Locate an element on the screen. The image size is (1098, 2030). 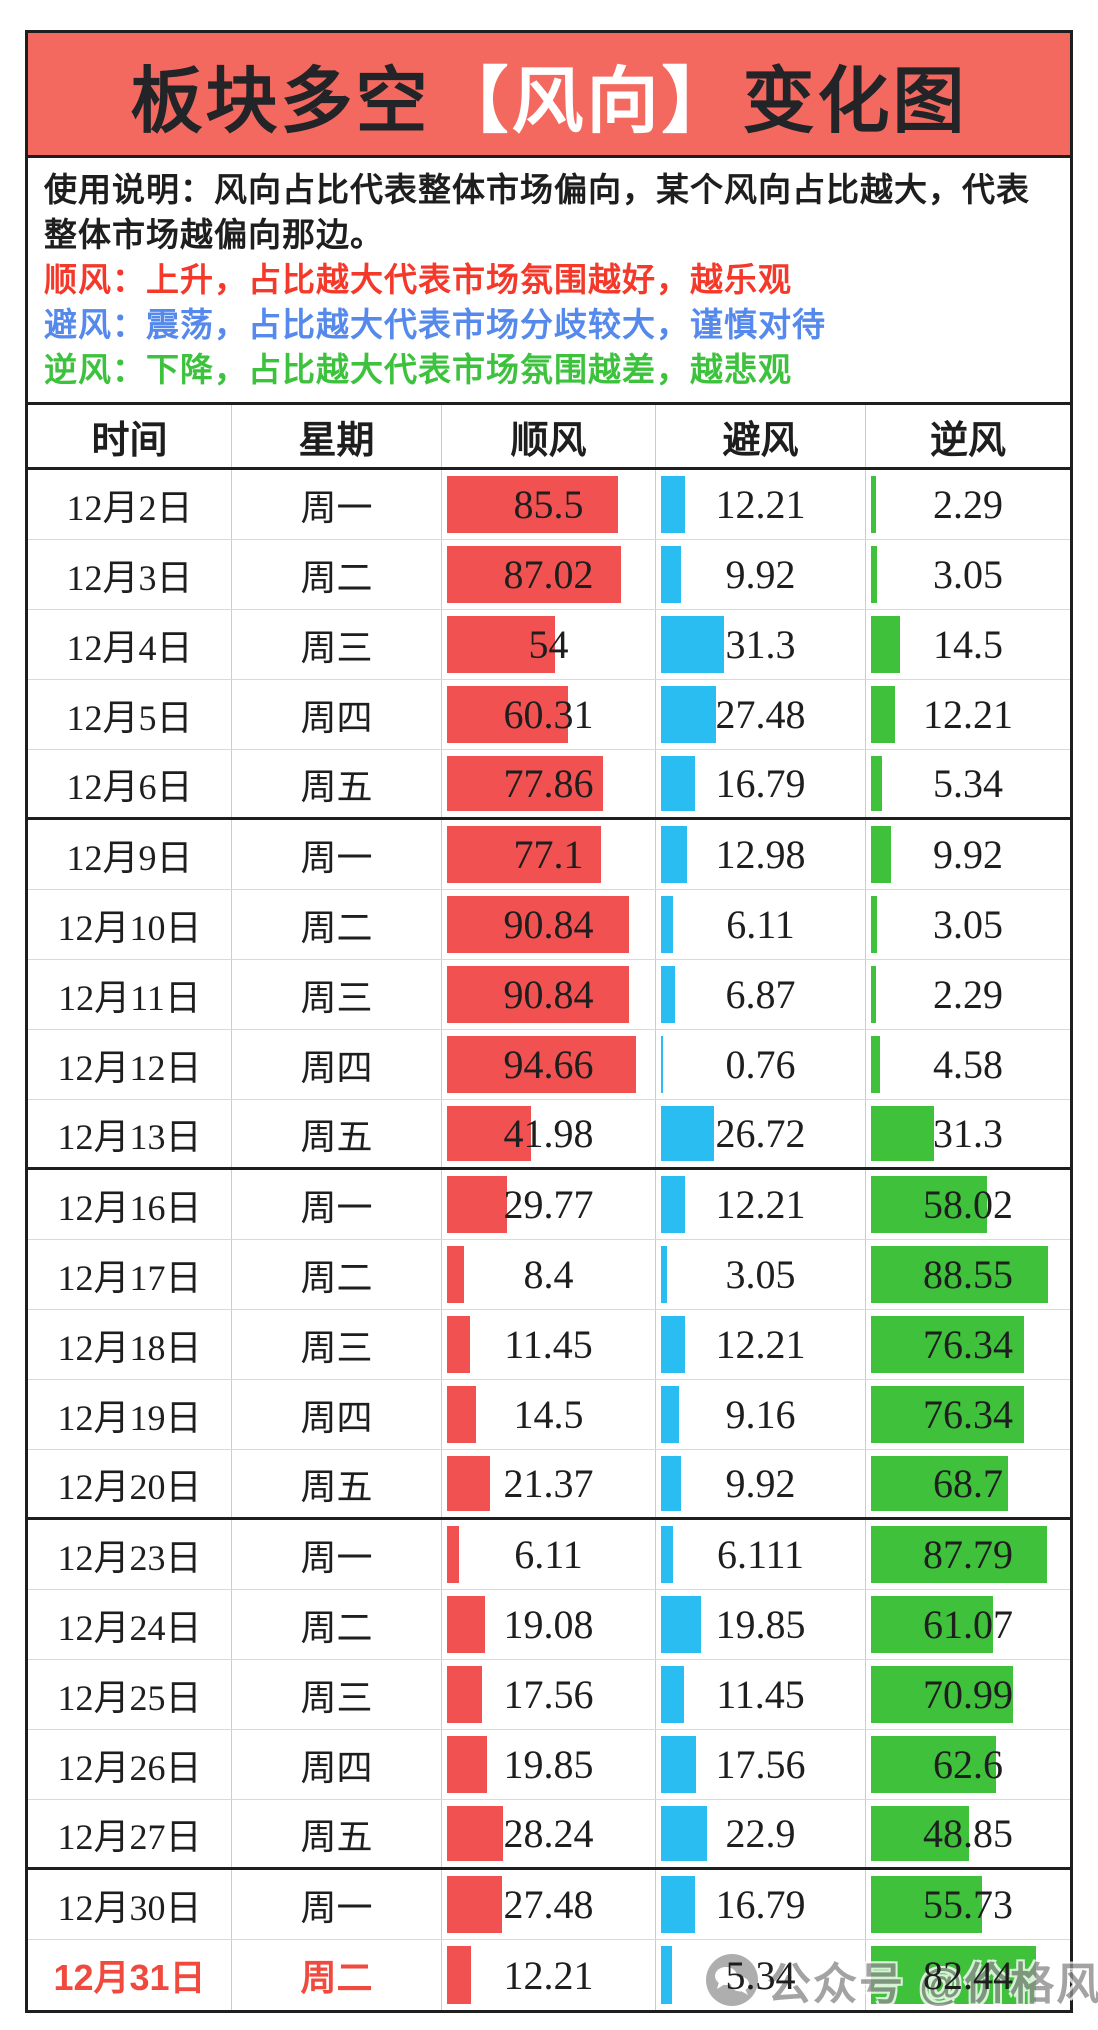
date-cell: 12月5日 is located at coordinates (129, 717).